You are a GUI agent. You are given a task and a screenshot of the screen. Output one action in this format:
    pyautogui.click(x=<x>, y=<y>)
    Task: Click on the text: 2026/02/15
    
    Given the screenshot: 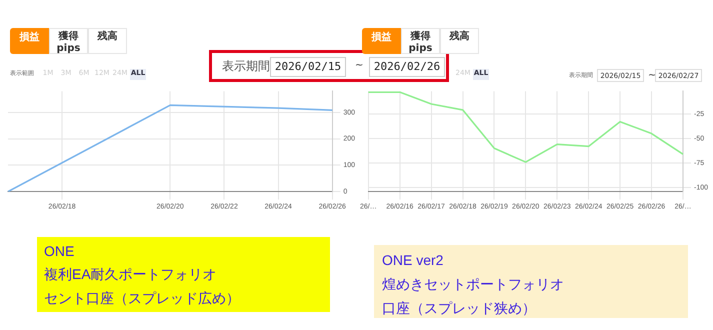 What is the action you would take?
    pyautogui.click(x=308, y=67)
    